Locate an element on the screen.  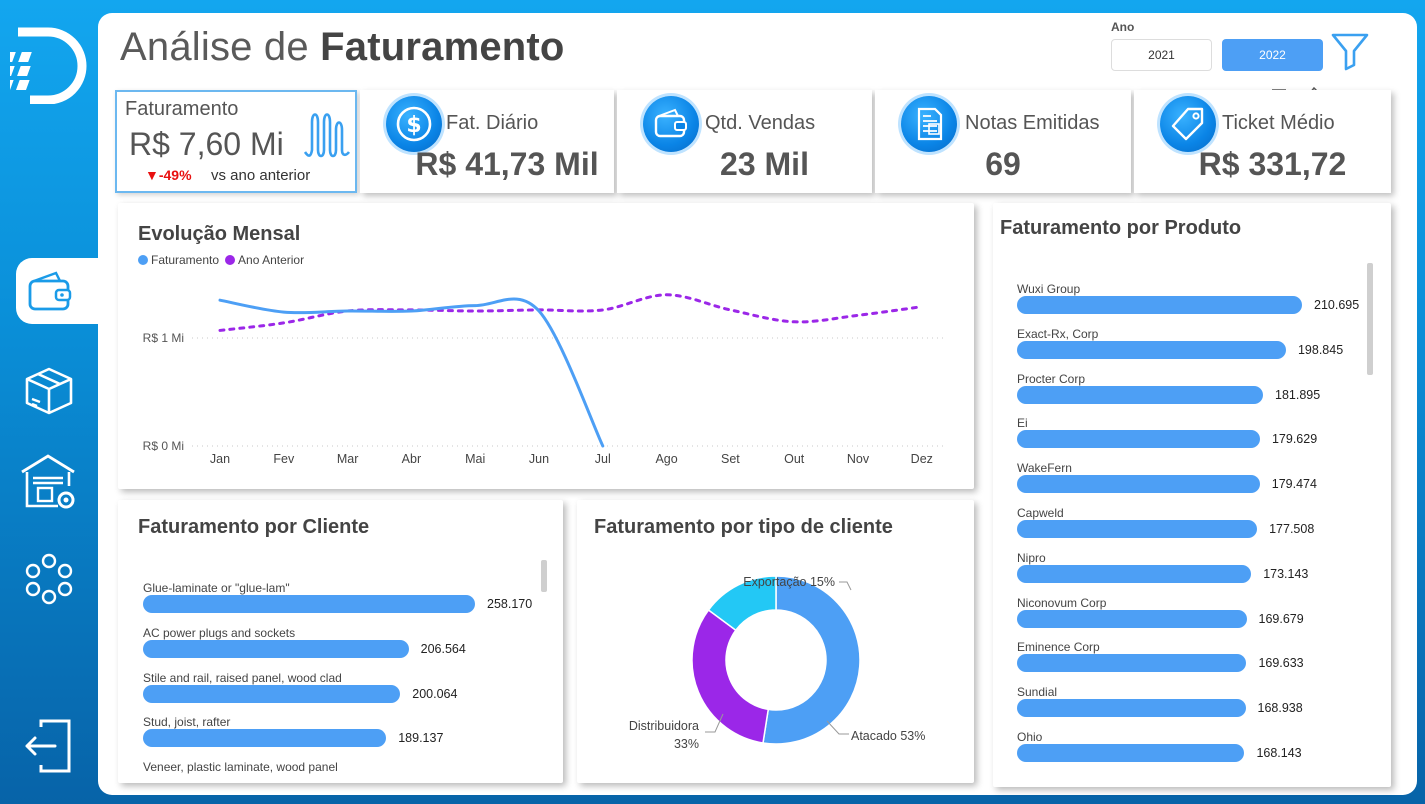
bar-value-label: 169.679 is located at coordinates (1281, 618).